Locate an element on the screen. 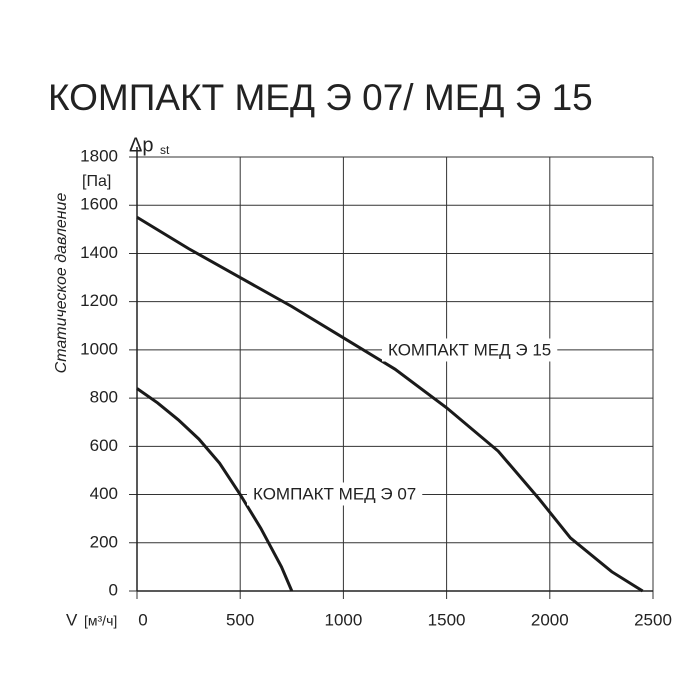 The image size is (700, 700). x-tick-label: 2500 is located at coordinates (653, 619).